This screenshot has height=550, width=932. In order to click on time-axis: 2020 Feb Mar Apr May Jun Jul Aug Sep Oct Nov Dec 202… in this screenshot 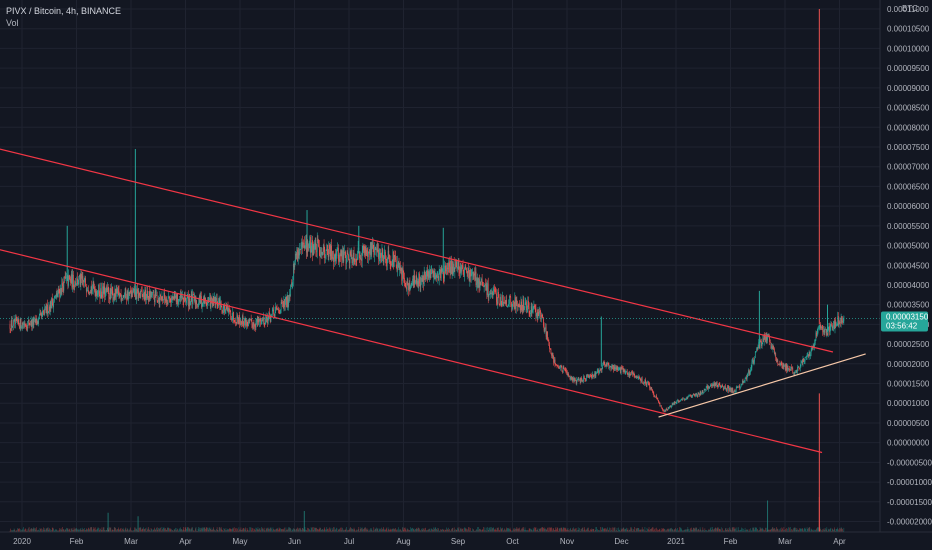, I will do `click(429, 541)`.